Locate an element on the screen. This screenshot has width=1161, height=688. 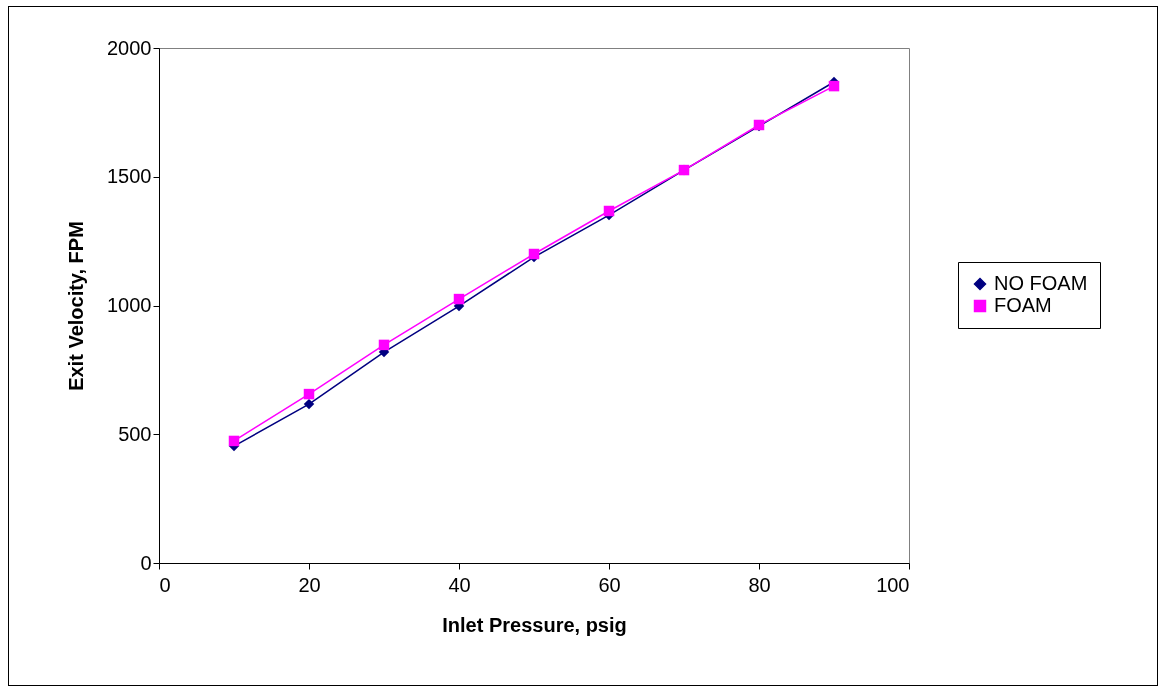
y-tick-label: 500 is located at coordinates (135, 433).